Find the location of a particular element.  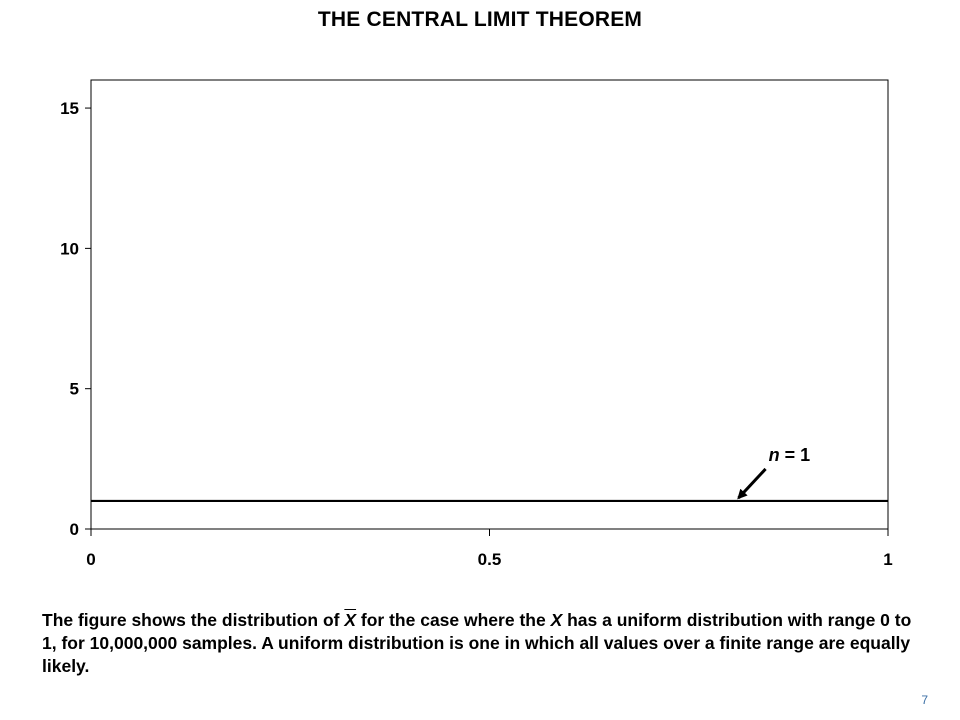

x-tick-label: 0.5 is located at coordinates (490, 559).